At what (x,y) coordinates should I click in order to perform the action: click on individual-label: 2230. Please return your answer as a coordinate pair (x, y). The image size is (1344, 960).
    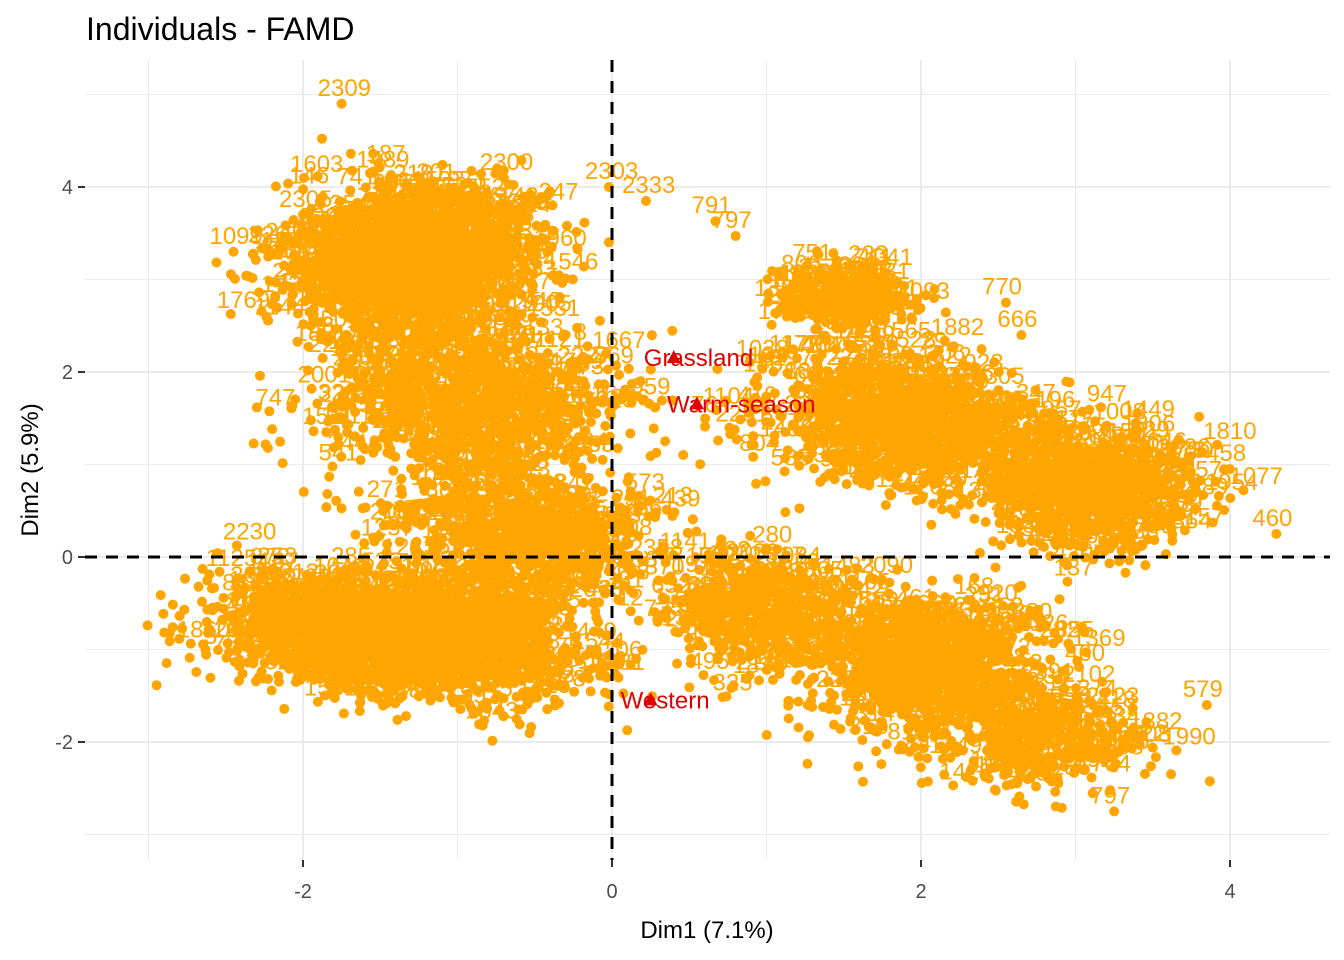
    Looking at the image, I should click on (249, 531).